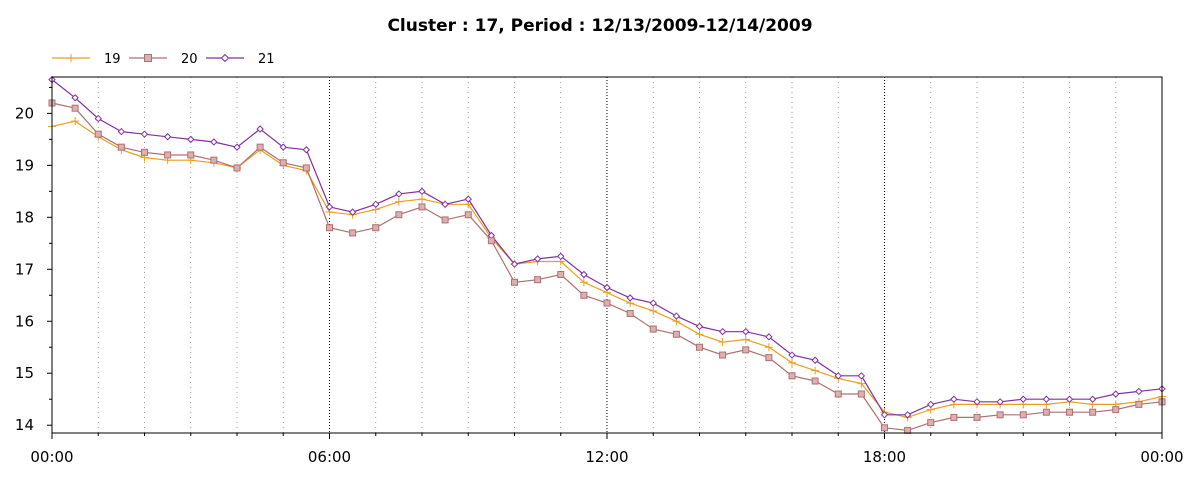  What do you see at coordinates (606, 457) in the screenshot?
I see `x-tick-label: 12:00` at bounding box center [606, 457].